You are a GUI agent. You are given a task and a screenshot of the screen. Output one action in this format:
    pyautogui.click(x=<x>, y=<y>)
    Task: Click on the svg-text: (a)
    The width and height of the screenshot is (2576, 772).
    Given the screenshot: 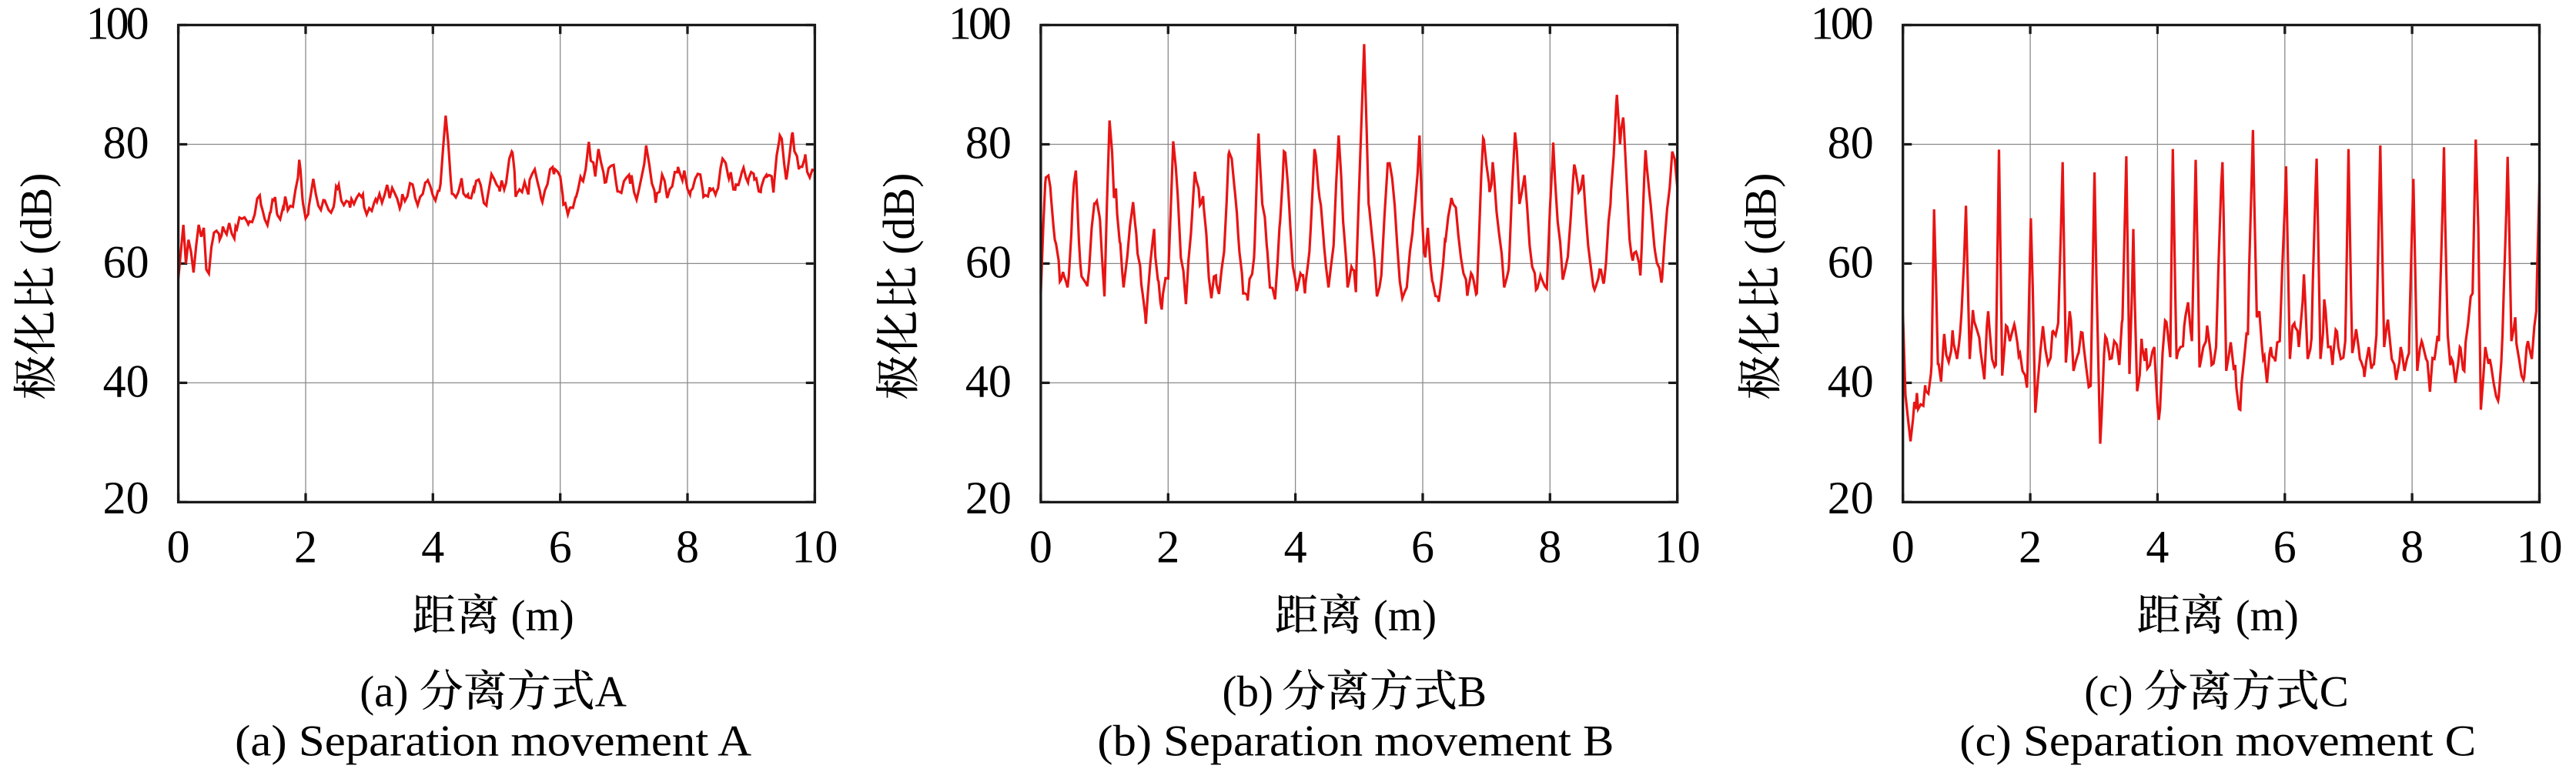 What is the action you would take?
    pyautogui.click(x=384, y=692)
    